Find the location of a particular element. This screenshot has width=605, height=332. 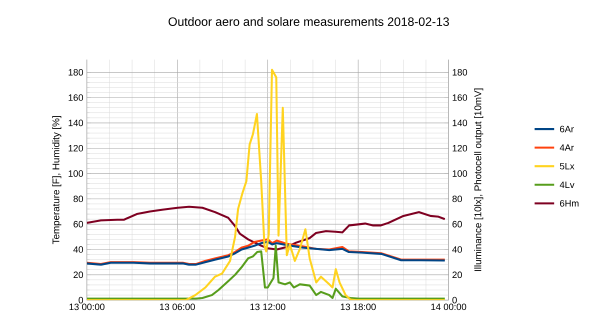

legend-label: 4Lv is located at coordinates (567, 184).